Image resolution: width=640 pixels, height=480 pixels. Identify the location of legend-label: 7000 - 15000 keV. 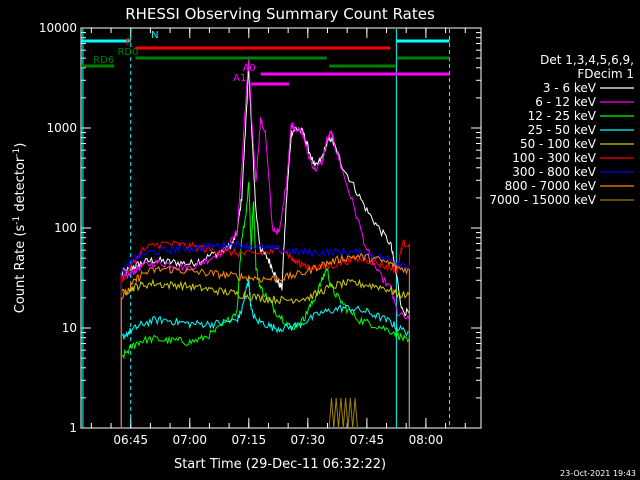
(542, 200).